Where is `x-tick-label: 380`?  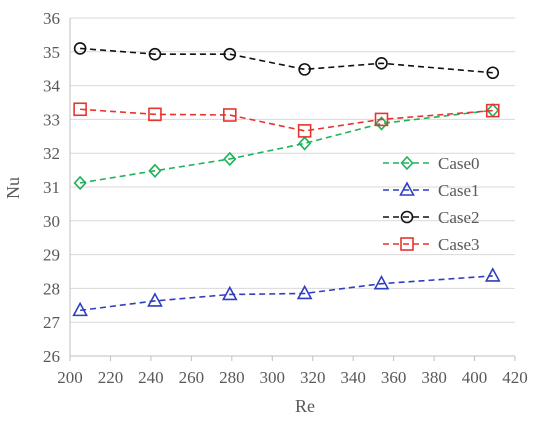
x-tick-label: 380 is located at coordinates (434, 377).